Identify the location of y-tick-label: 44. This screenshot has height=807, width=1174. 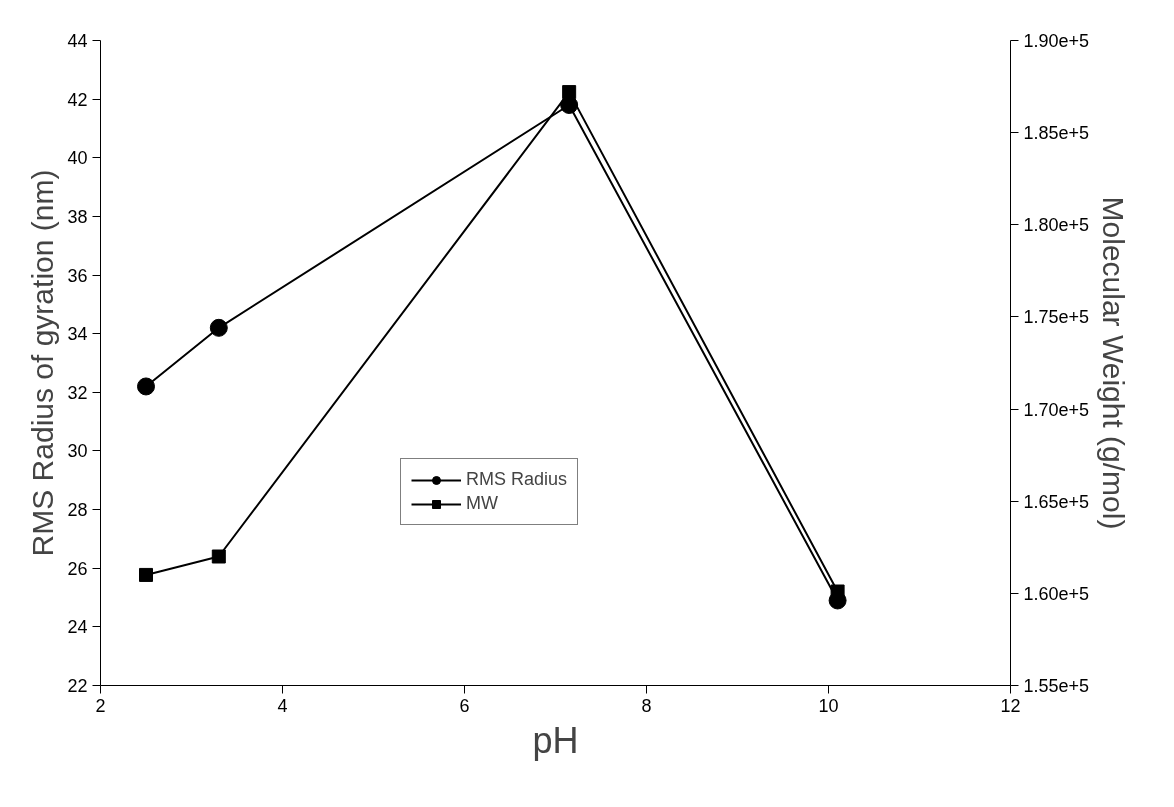
(77, 41).